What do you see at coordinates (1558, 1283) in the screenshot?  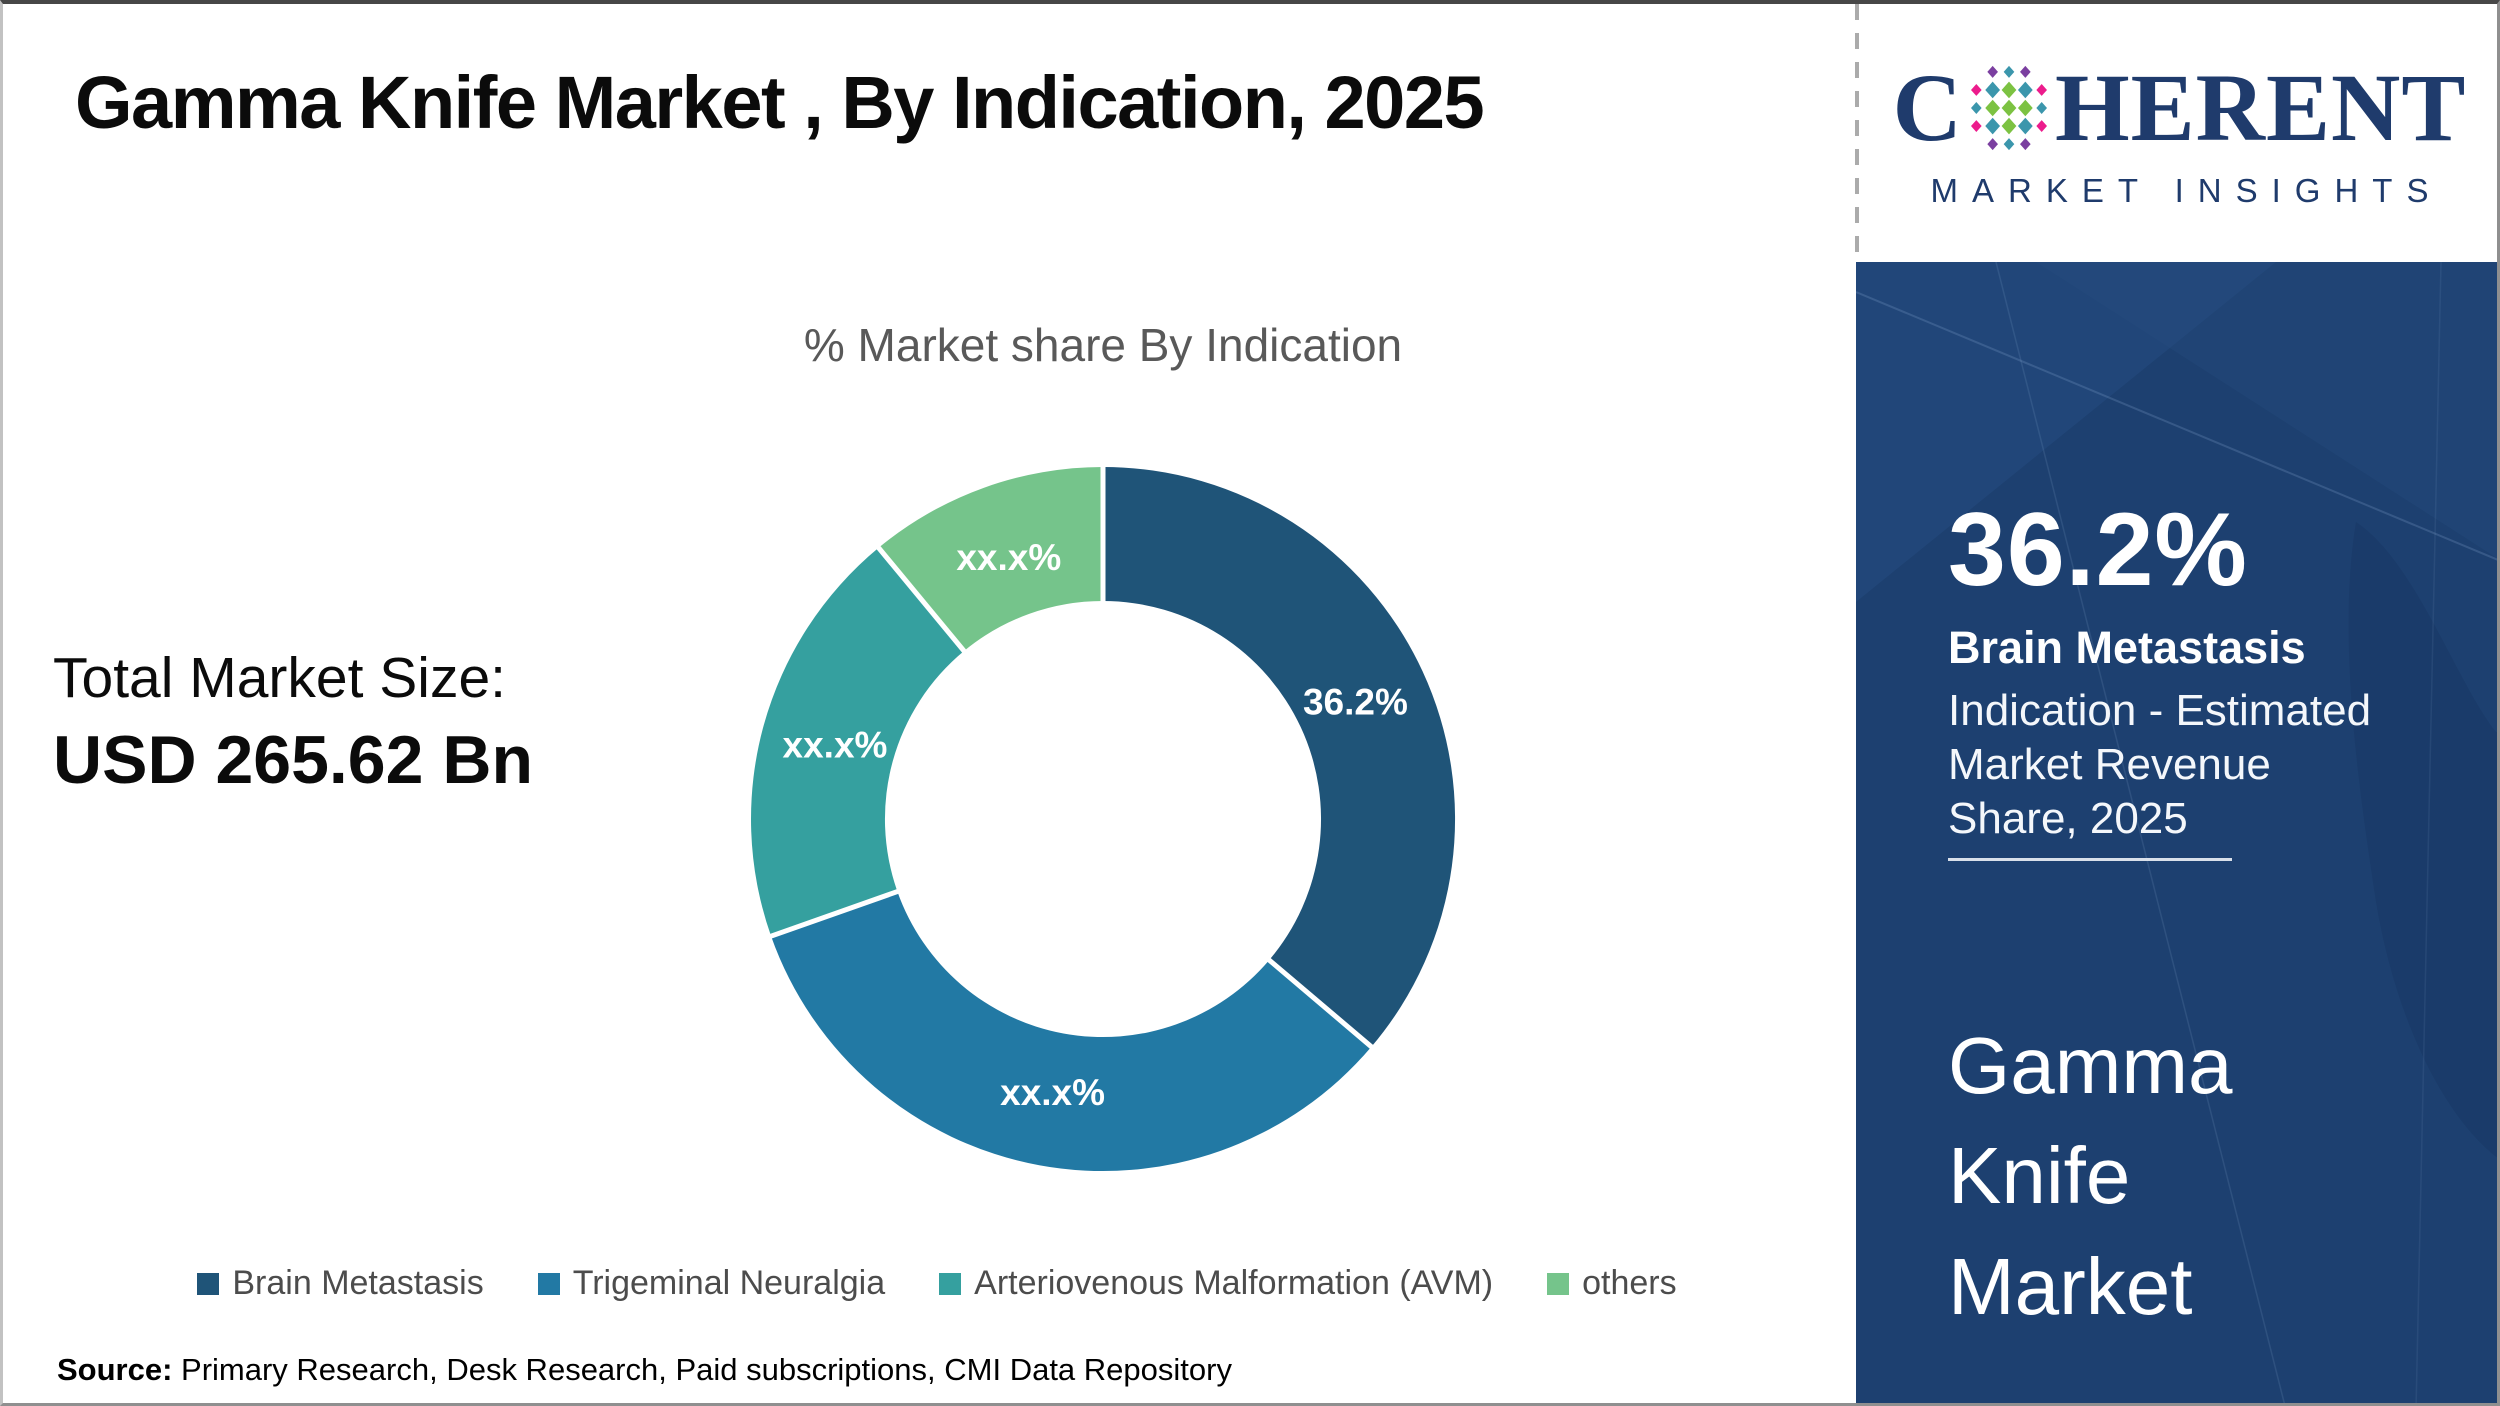 I see `legend-swatch-others` at bounding box center [1558, 1283].